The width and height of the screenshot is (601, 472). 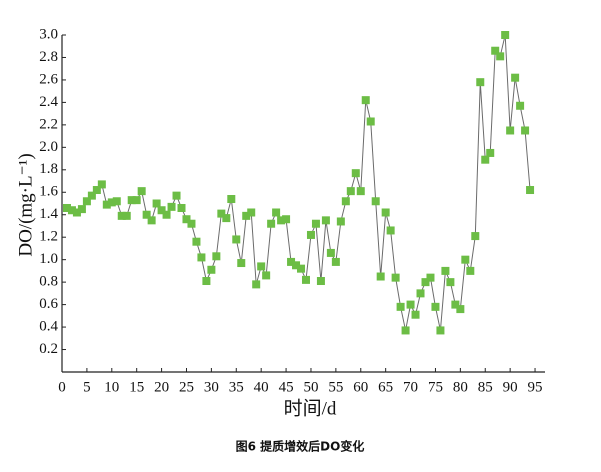 What do you see at coordinates (48, 192) in the screenshot?
I see `y-tick-label: 1.6` at bounding box center [48, 192].